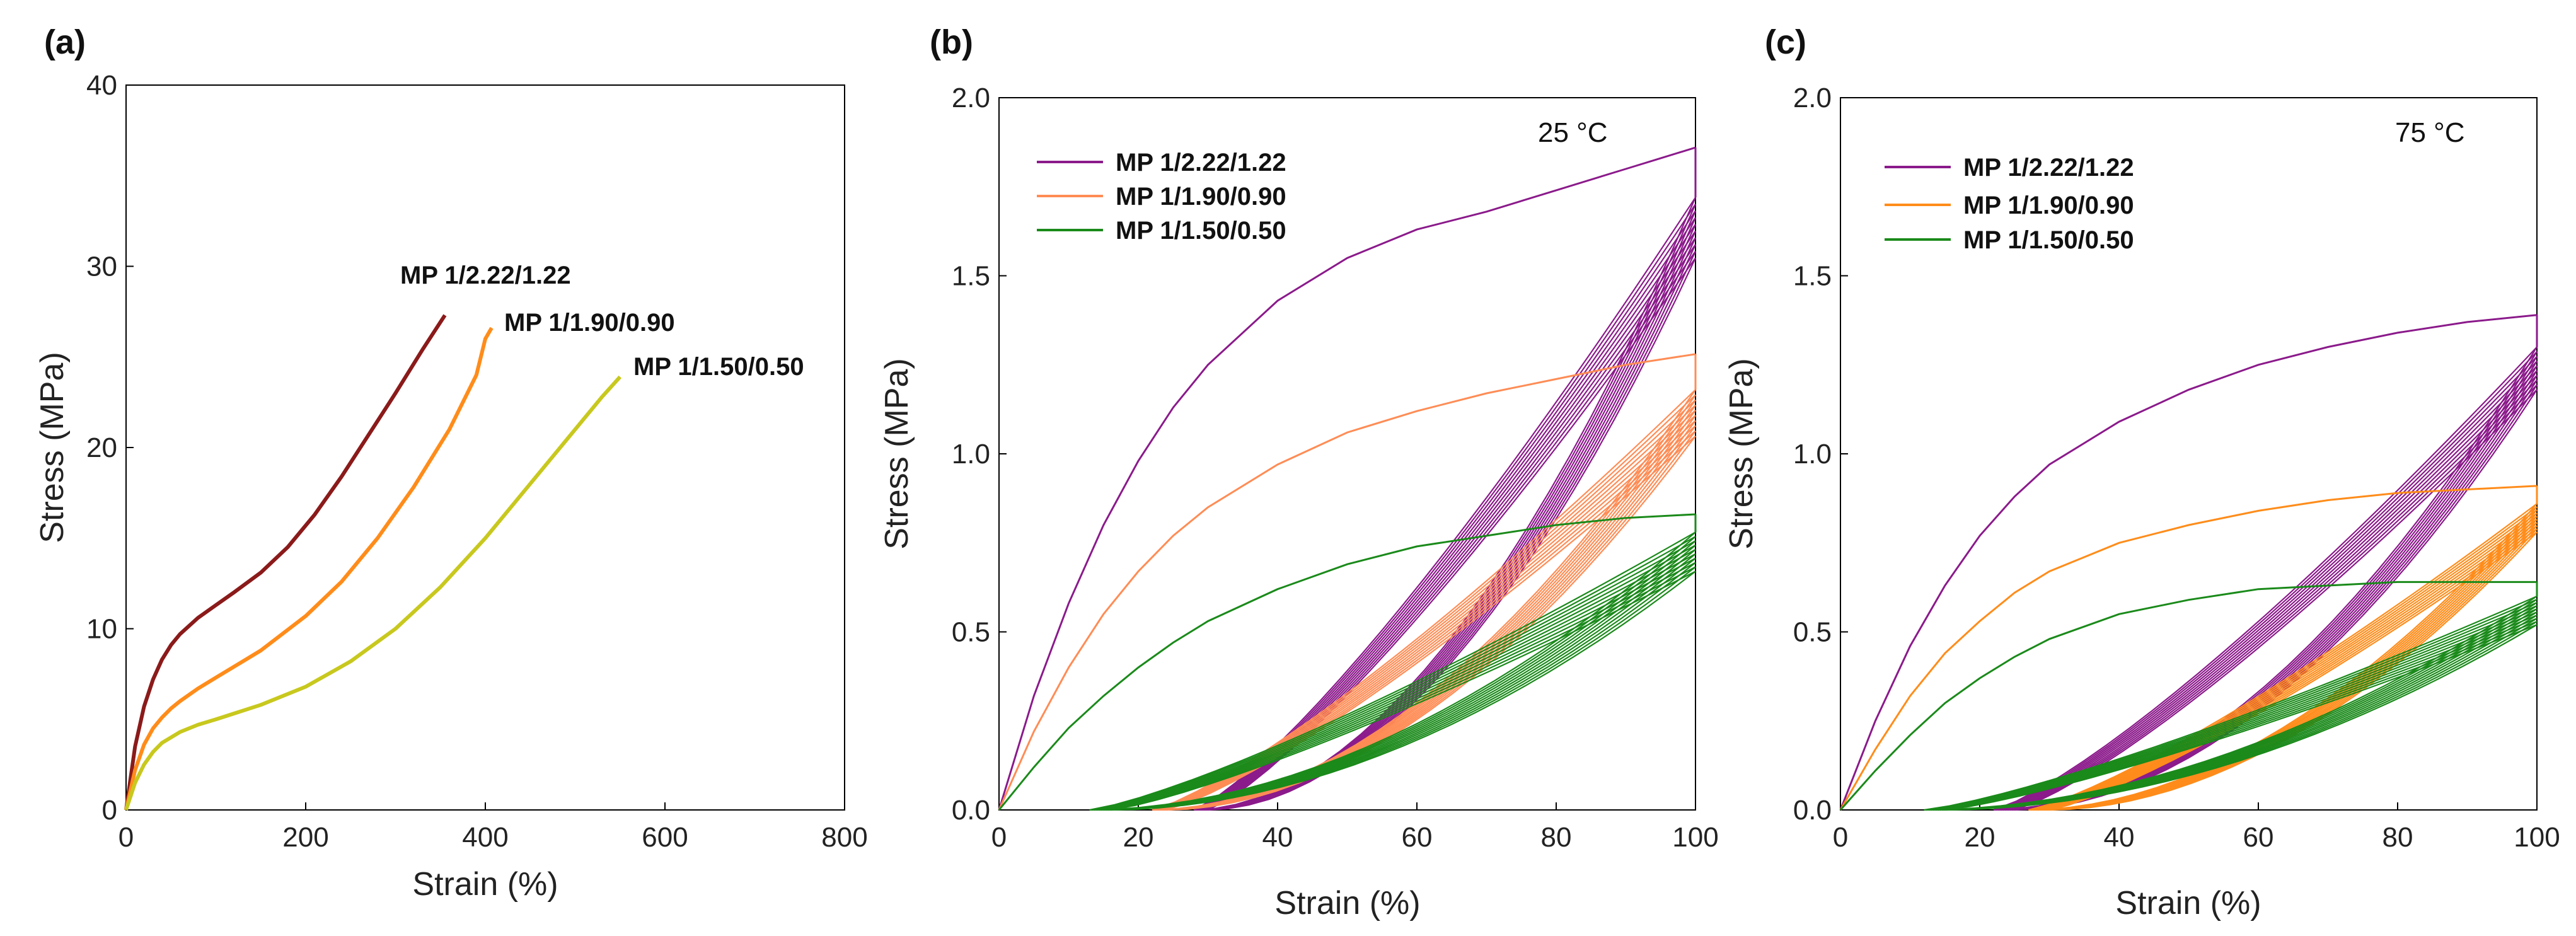  I want to click on x-tick-label-a-1: 200, so click(305, 837).